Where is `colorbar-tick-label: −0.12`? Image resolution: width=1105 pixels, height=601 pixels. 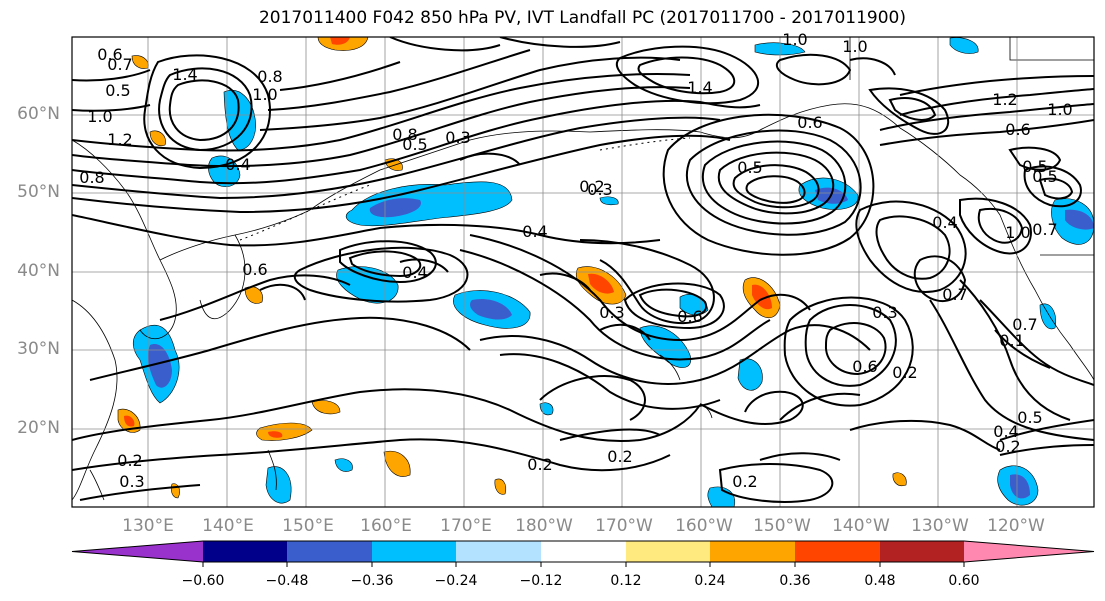
colorbar-tick-label: −0.12 is located at coordinates (541, 581).